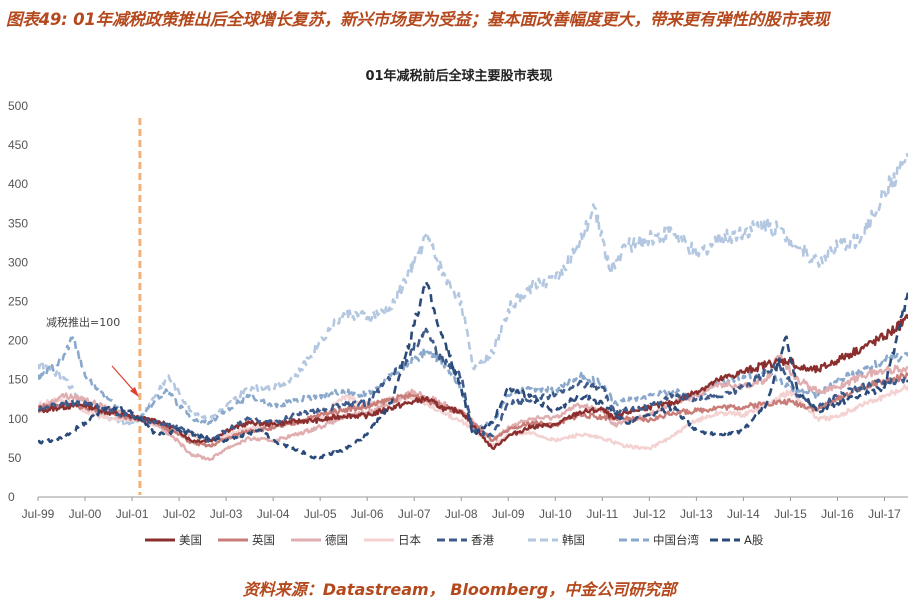 The height and width of the screenshot is (603, 919). What do you see at coordinates (459, 589) in the screenshot?
I see `figure-source: 资料来源：Datastream， Bloomberg，中金公司研究部` at bounding box center [459, 589].